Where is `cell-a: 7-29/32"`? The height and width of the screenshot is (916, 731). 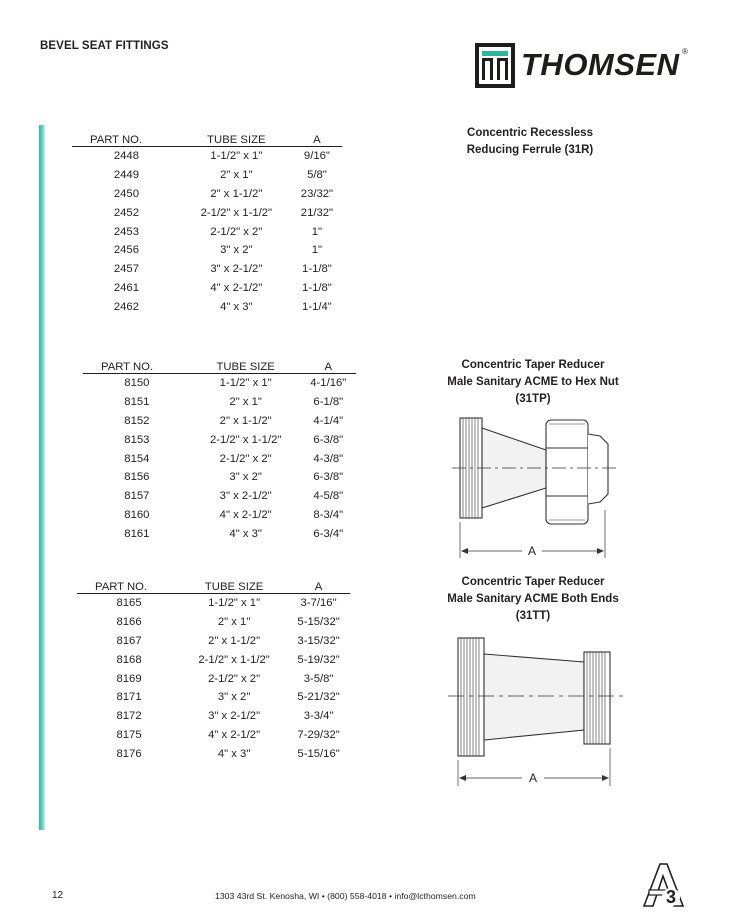
cell-a: 7-29/32" is located at coordinates (318, 734).